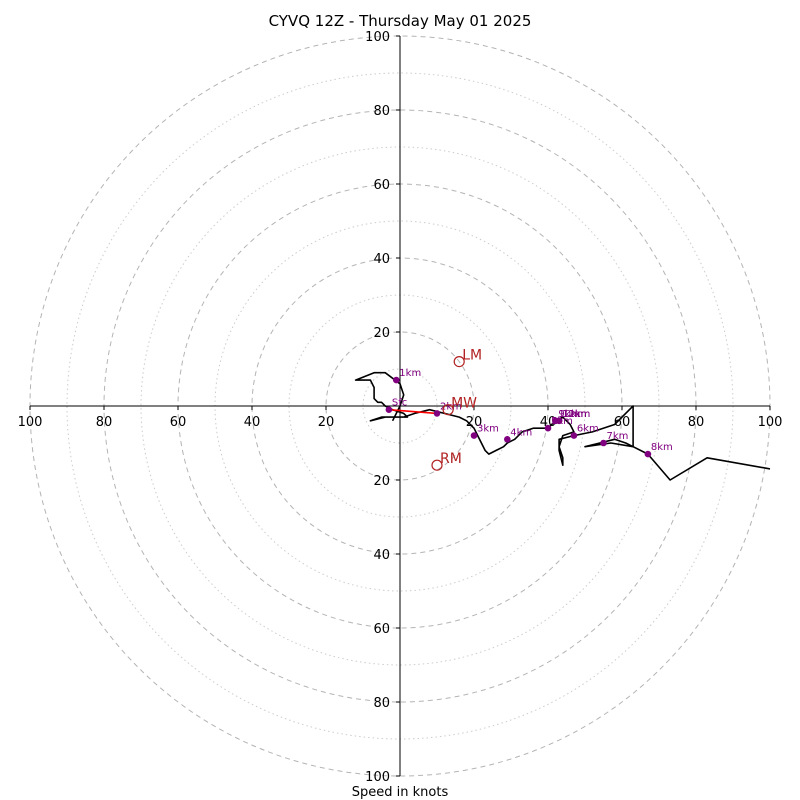  What do you see at coordinates (521, 432) in the screenshot?
I see `height-label: 4km` at bounding box center [521, 432].